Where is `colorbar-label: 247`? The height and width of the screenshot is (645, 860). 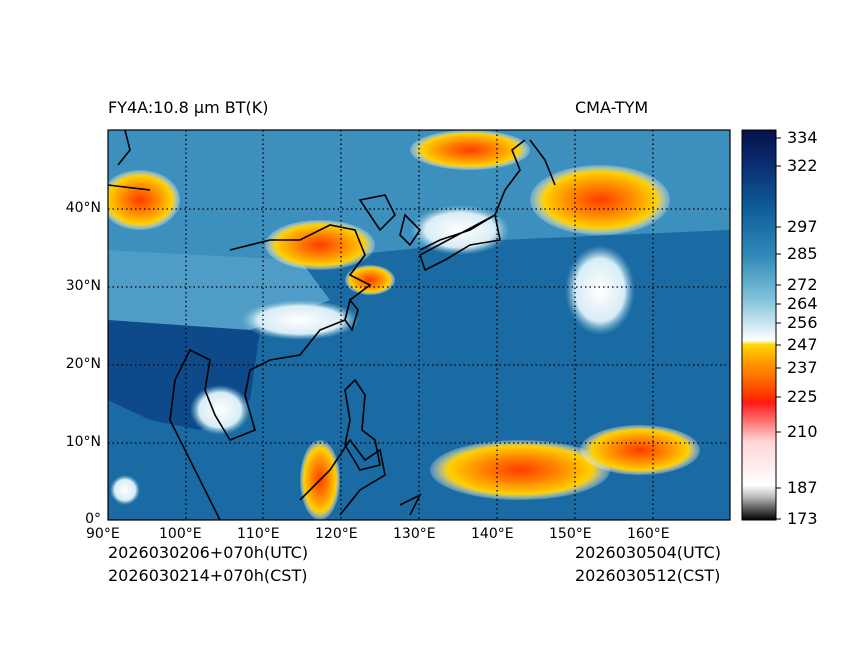
colorbar-label: 247 is located at coordinates (802, 344).